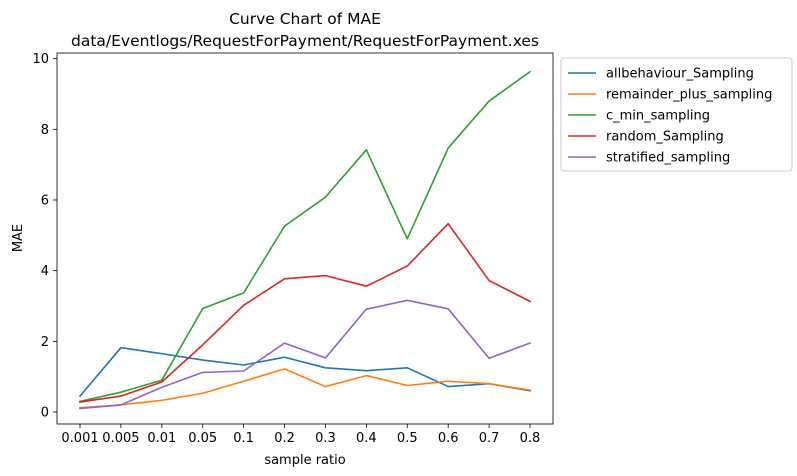  What do you see at coordinates (305, 388) in the screenshot?
I see `series-line-remainder-plus-sampling` at bounding box center [305, 388].